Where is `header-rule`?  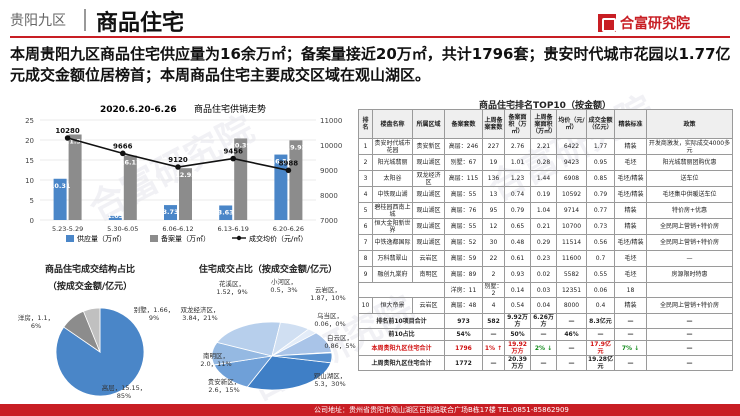 header-rule is located at coordinates (370, 37).